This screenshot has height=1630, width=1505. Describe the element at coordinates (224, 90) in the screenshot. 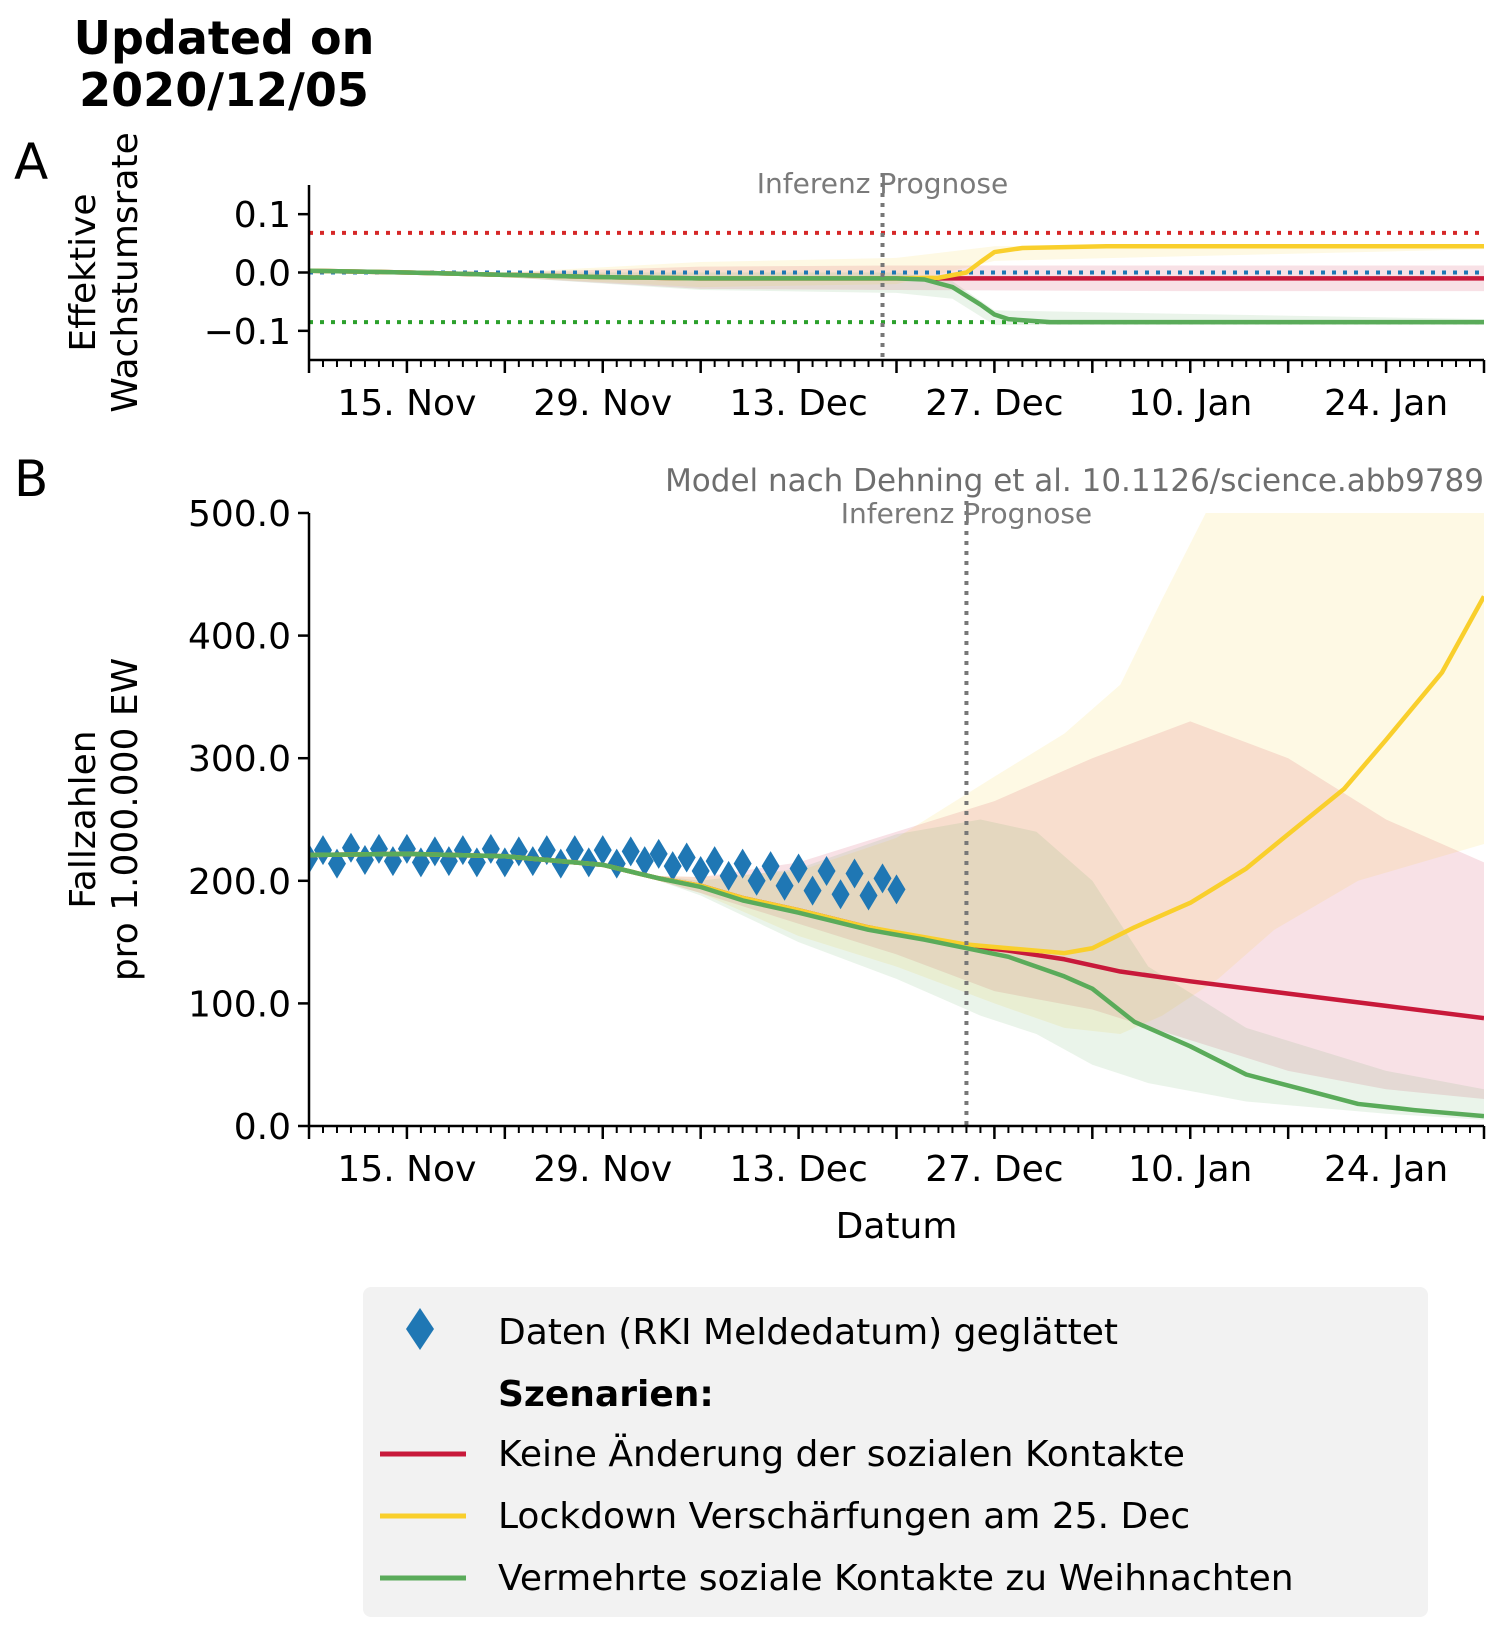

I see `updated-line-2: 2020/12/05` at that location.